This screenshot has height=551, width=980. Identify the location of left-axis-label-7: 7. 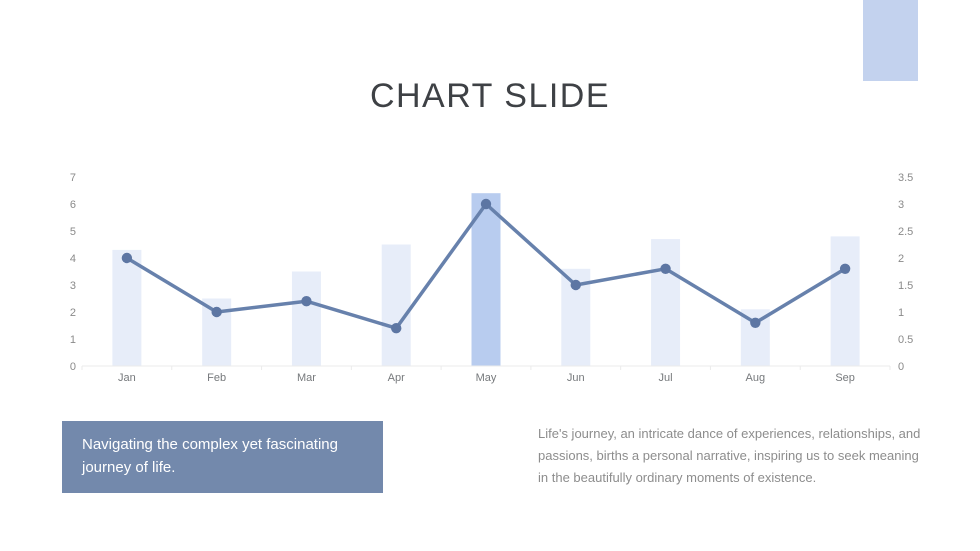
(73, 178).